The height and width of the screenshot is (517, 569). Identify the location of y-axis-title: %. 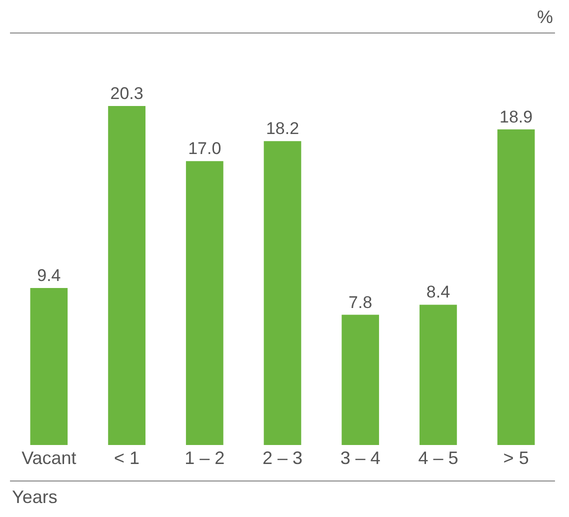
(545, 17).